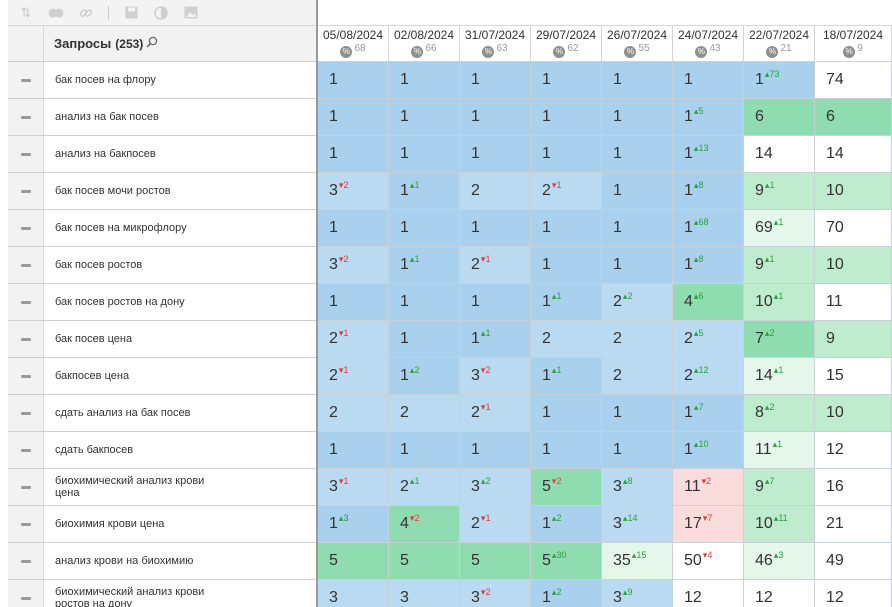 This screenshot has width=892, height=607. Describe the element at coordinates (317, 303) in the screenshot. I see `pane-divider` at that location.